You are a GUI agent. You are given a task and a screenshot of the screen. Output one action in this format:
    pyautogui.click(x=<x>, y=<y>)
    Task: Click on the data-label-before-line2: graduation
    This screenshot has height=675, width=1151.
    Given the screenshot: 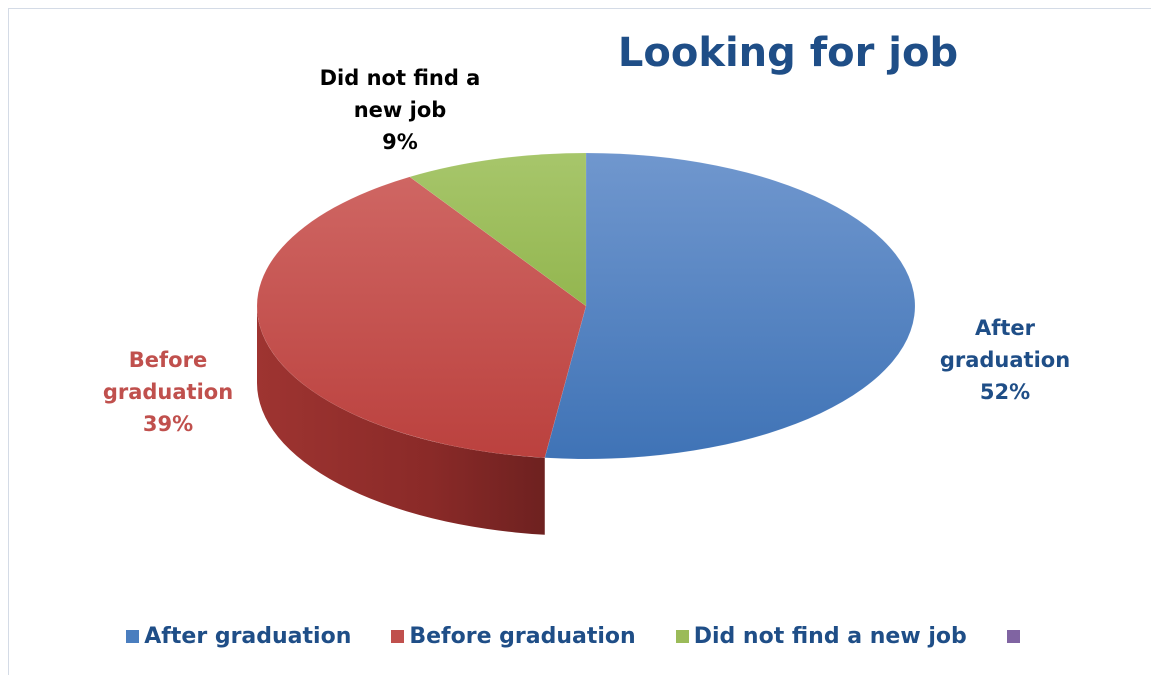 What is the action you would take?
    pyautogui.click(x=168, y=392)
    